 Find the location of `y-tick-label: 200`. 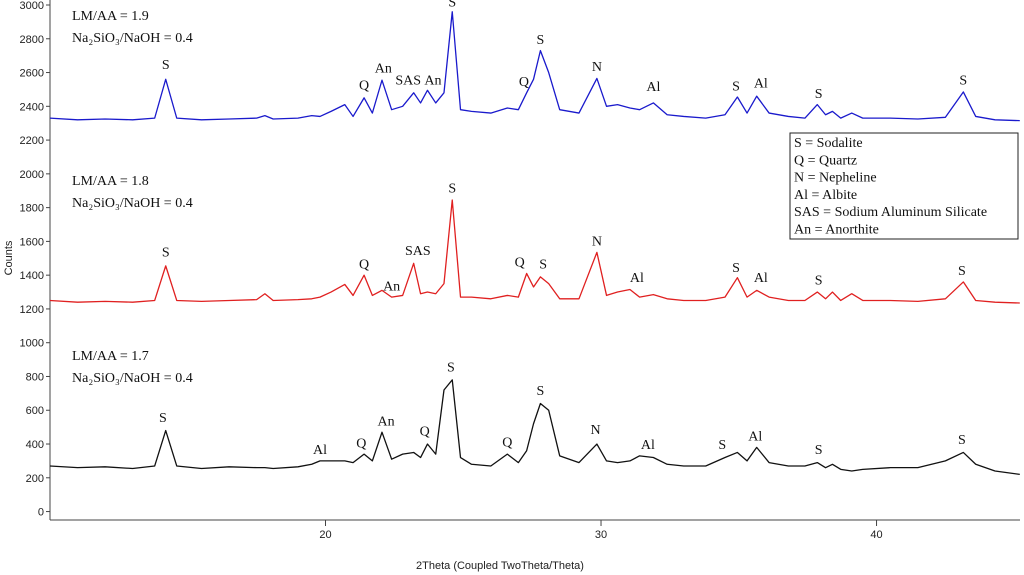

y-tick-label: 200 is located at coordinates (35, 479).